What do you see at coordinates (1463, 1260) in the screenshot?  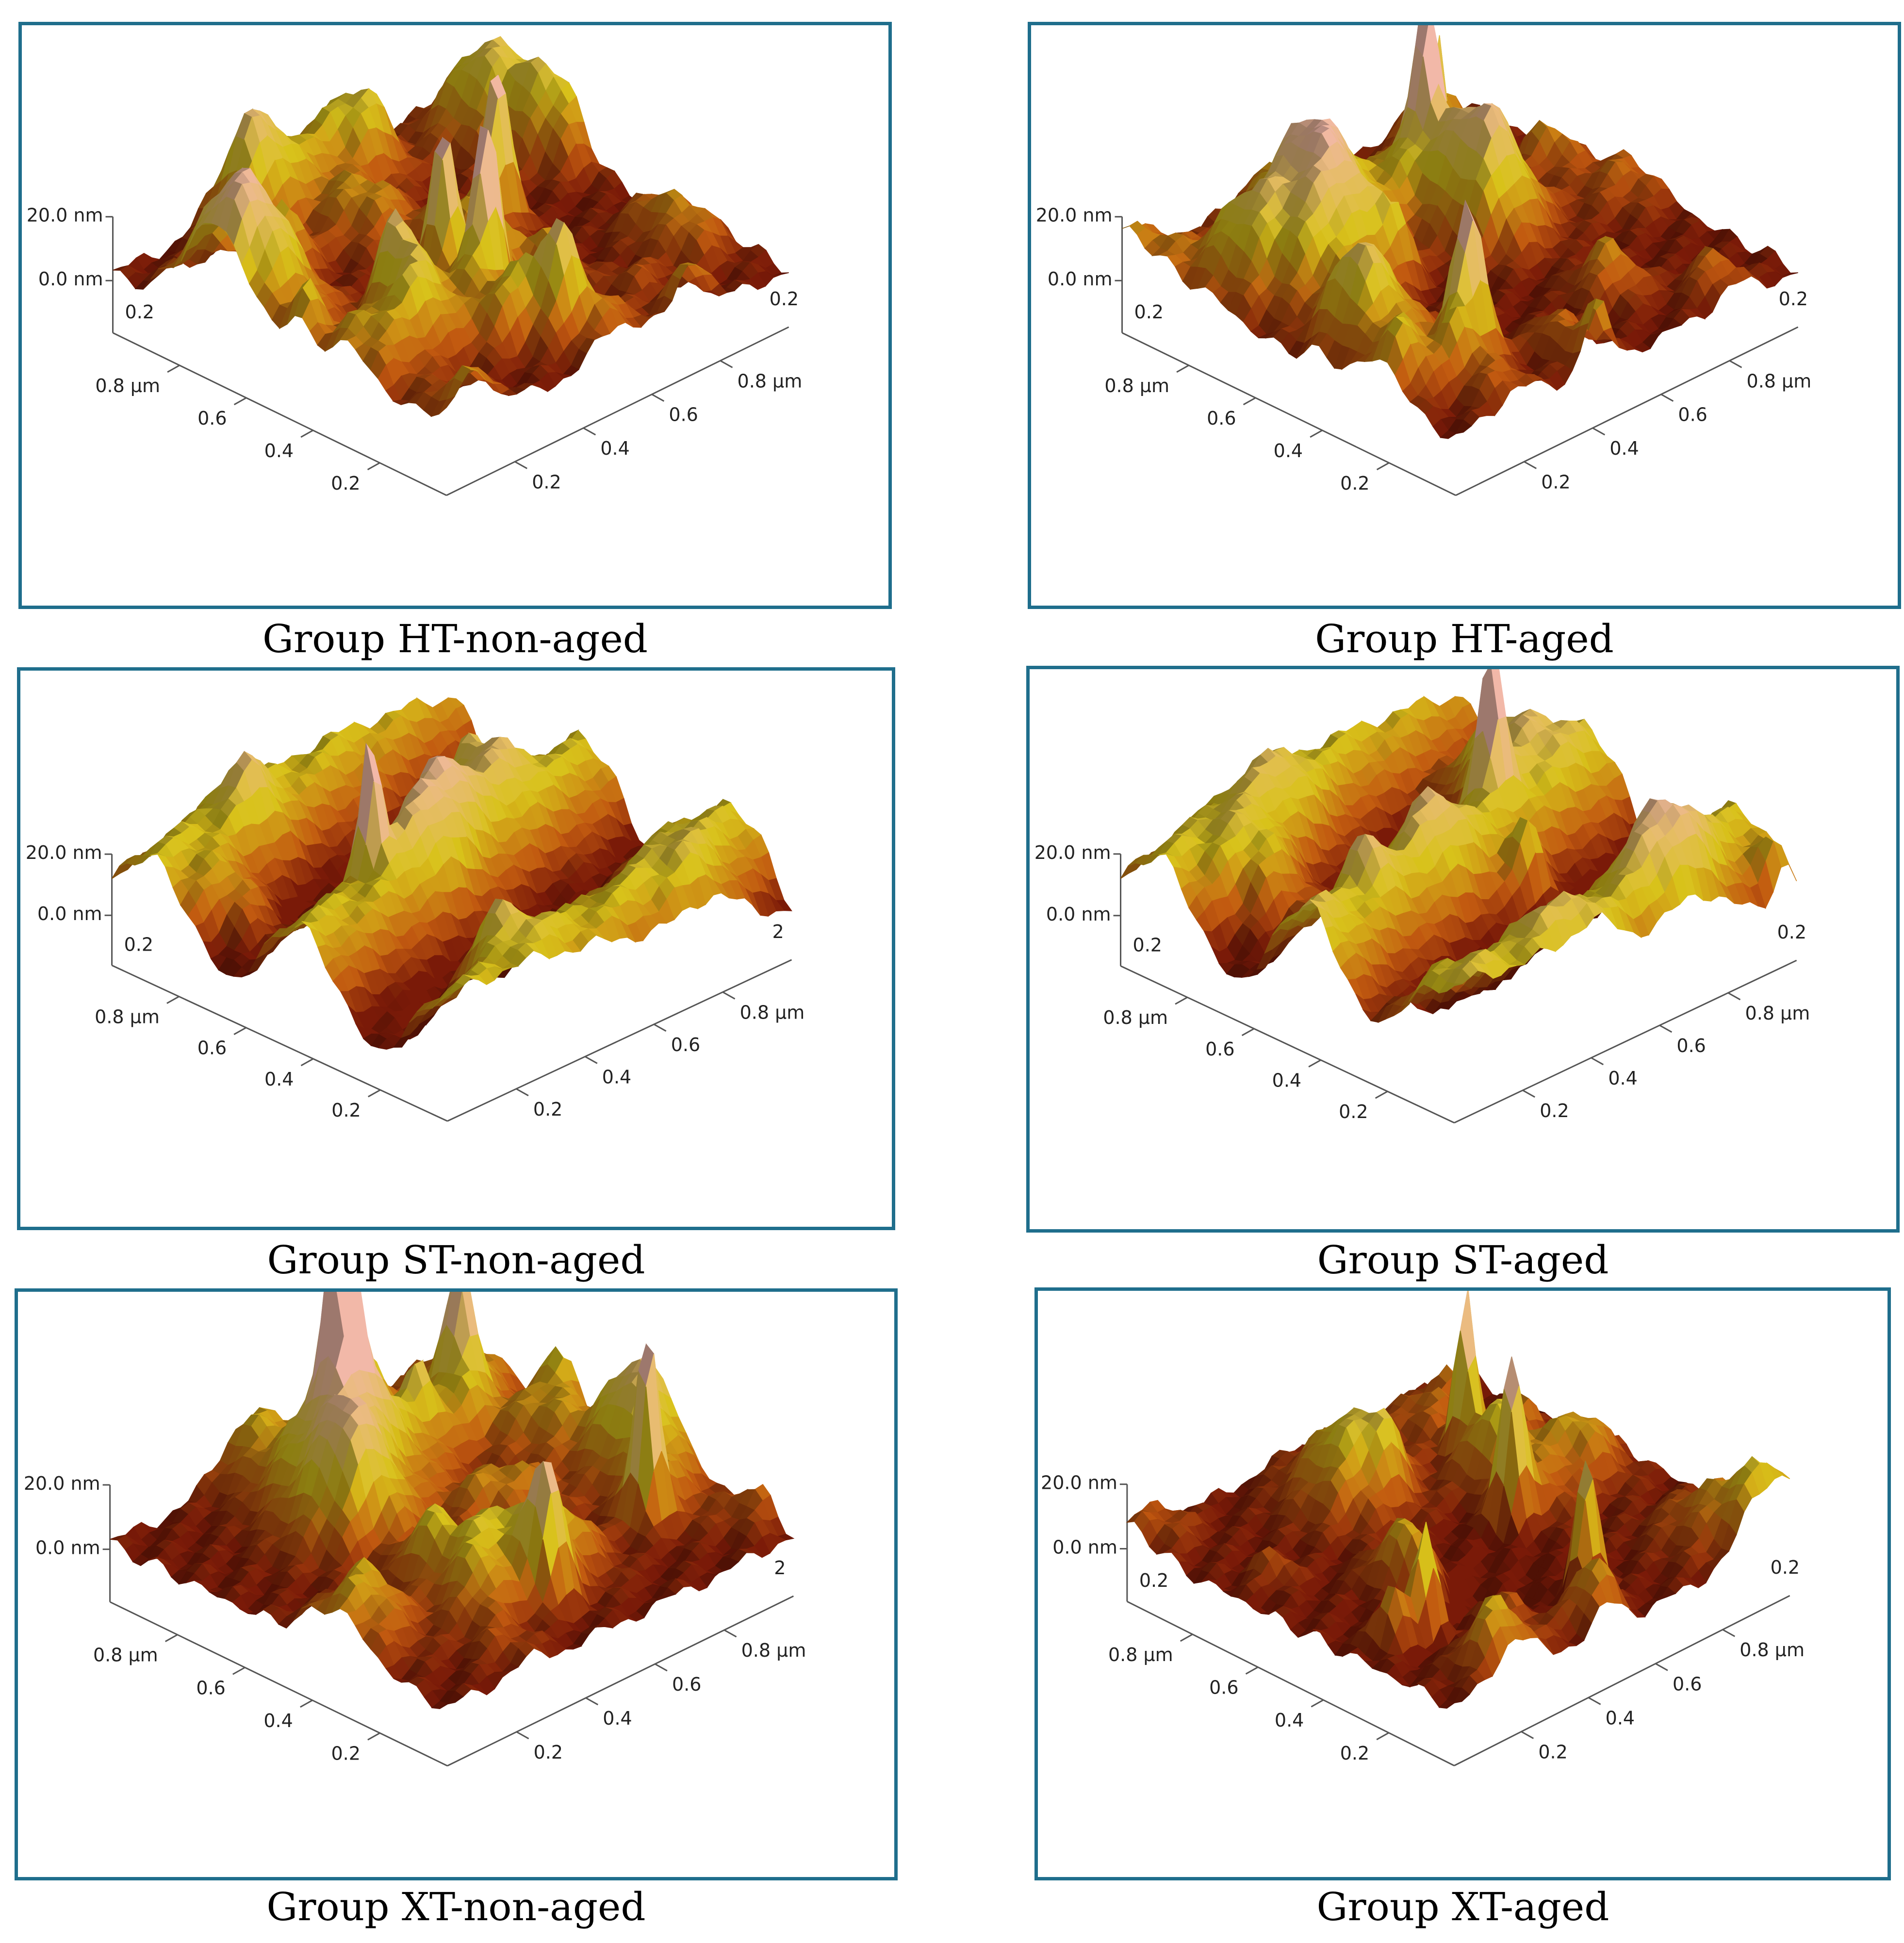 I see `panel-caption: Group ST-aged` at bounding box center [1463, 1260].